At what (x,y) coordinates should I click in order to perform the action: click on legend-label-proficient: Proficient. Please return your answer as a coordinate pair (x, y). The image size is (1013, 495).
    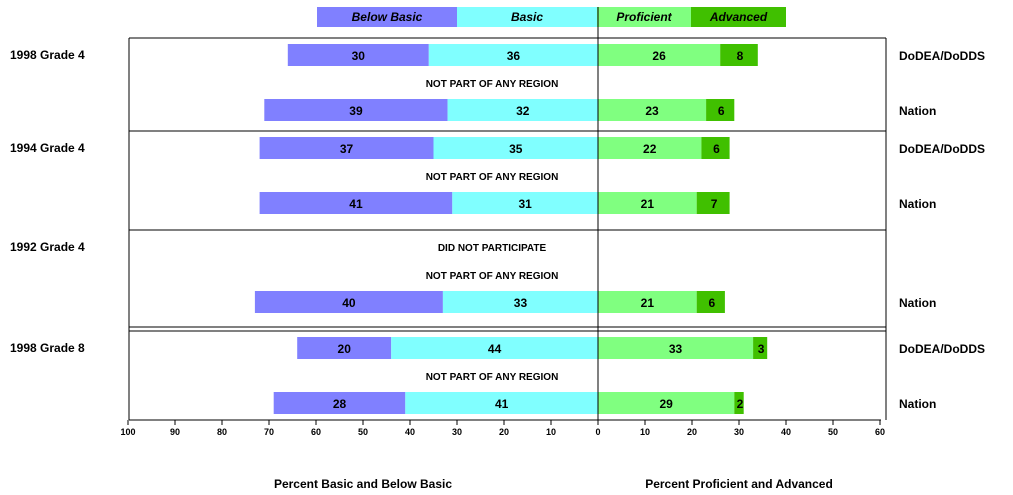
    Looking at the image, I should click on (644, 17).